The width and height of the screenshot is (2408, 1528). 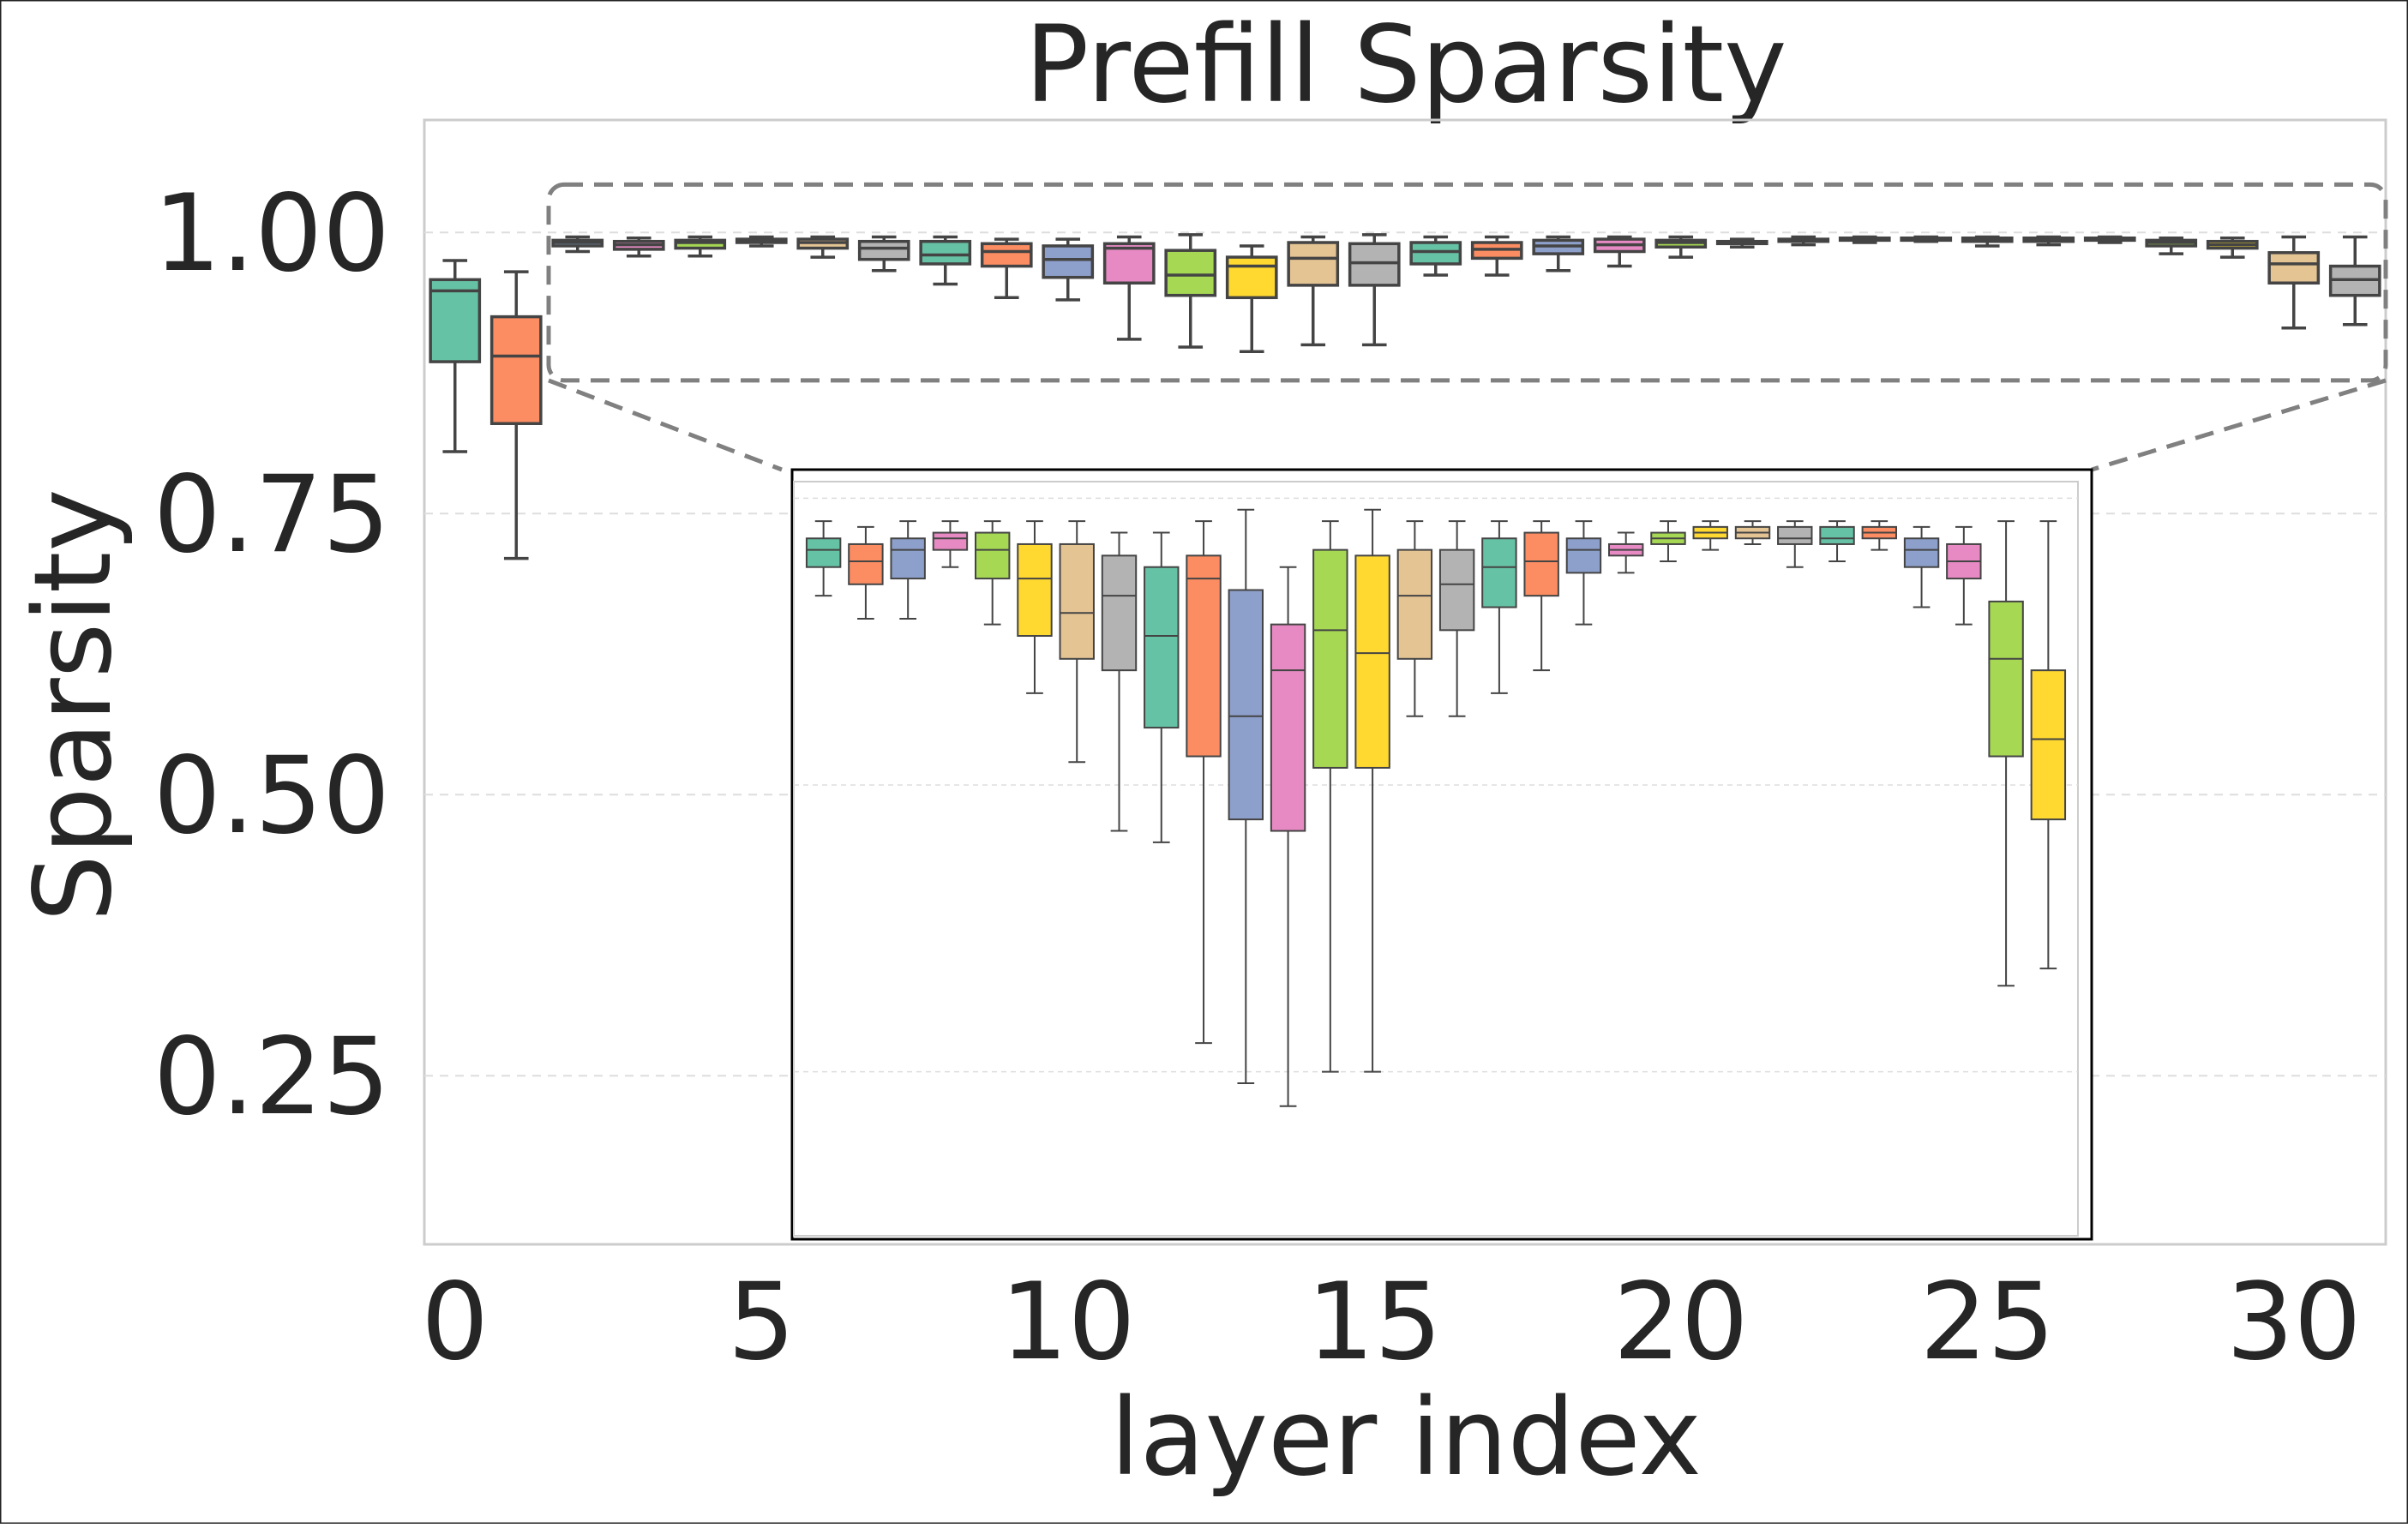 I want to click on chart-title: Prefill Sparsity, so click(x=1405, y=65).